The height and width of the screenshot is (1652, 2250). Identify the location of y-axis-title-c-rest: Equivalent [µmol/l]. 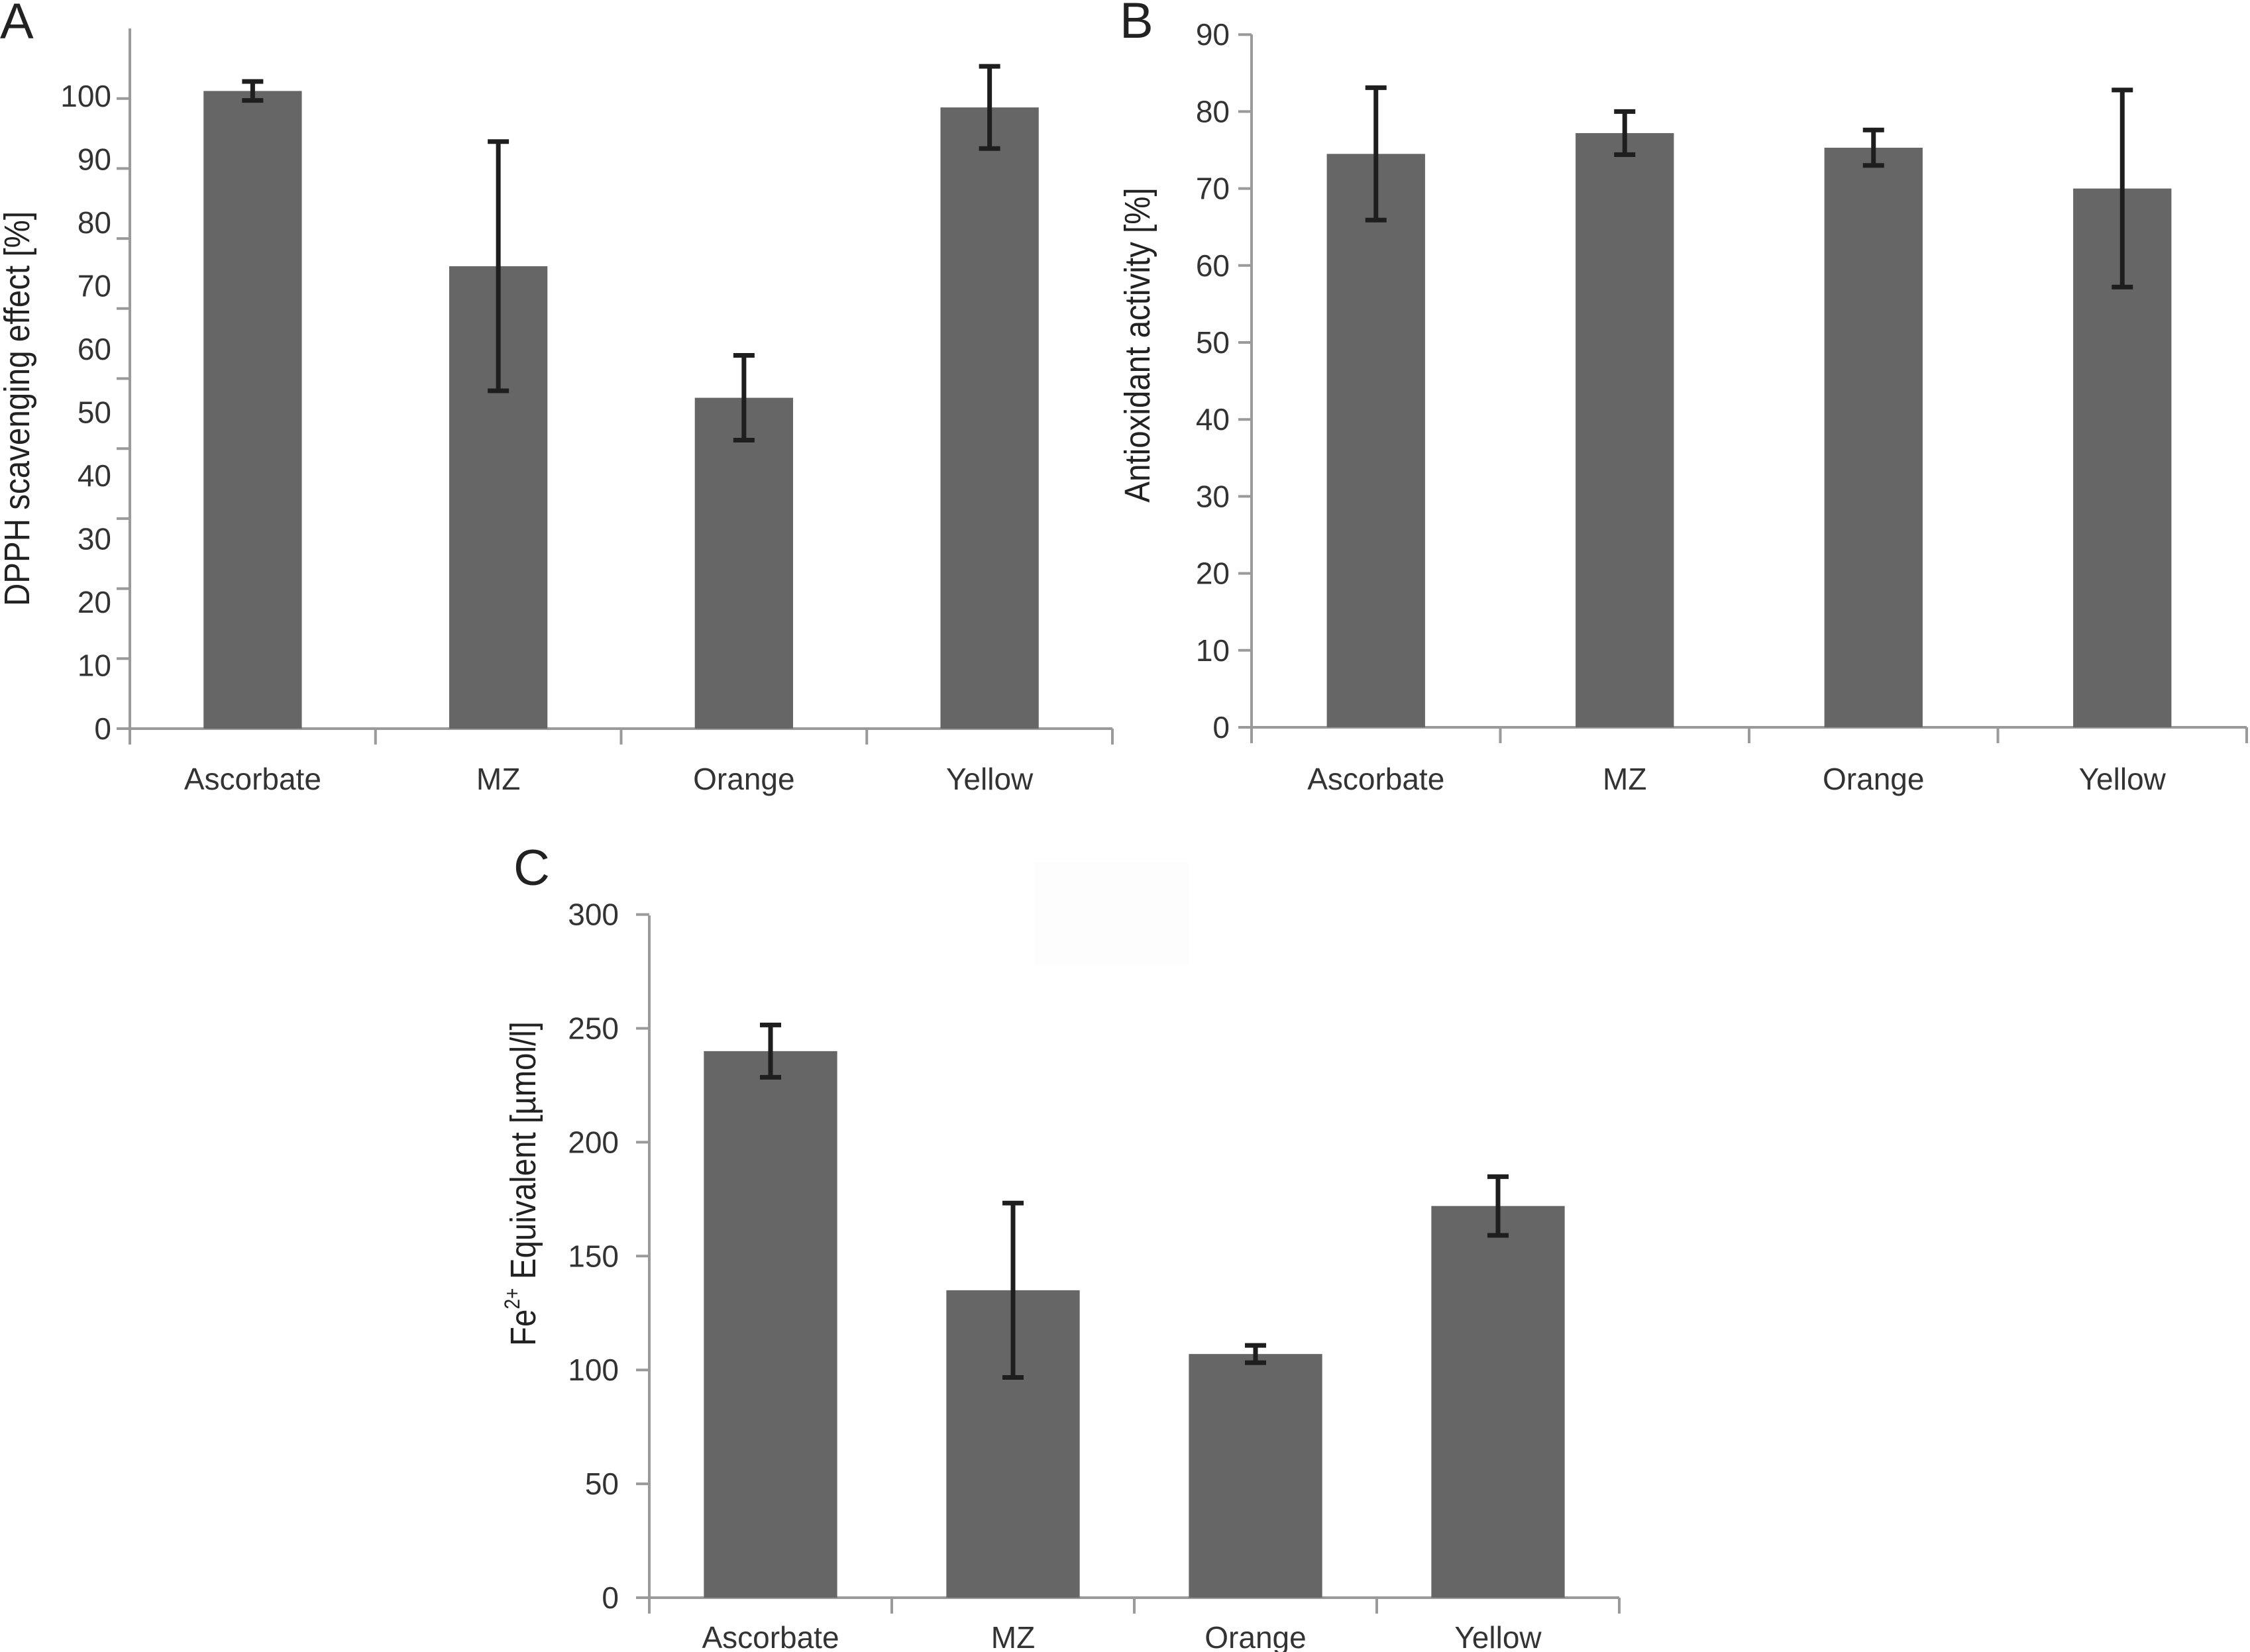
(523, 1154).